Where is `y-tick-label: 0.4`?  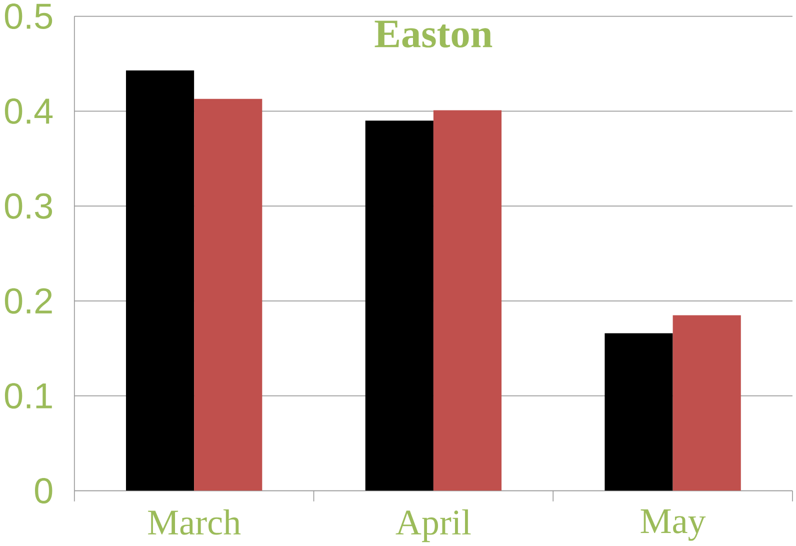 y-tick-label: 0.4 is located at coordinates (28, 111).